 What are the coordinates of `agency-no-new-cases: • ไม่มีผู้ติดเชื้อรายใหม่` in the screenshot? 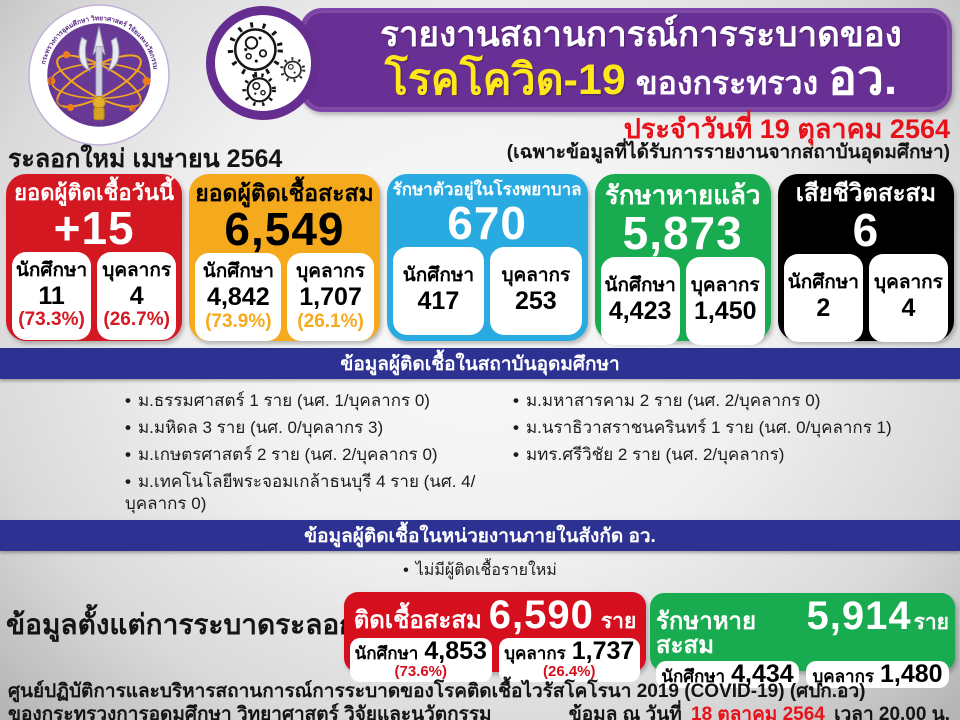 It's located at (480, 570).